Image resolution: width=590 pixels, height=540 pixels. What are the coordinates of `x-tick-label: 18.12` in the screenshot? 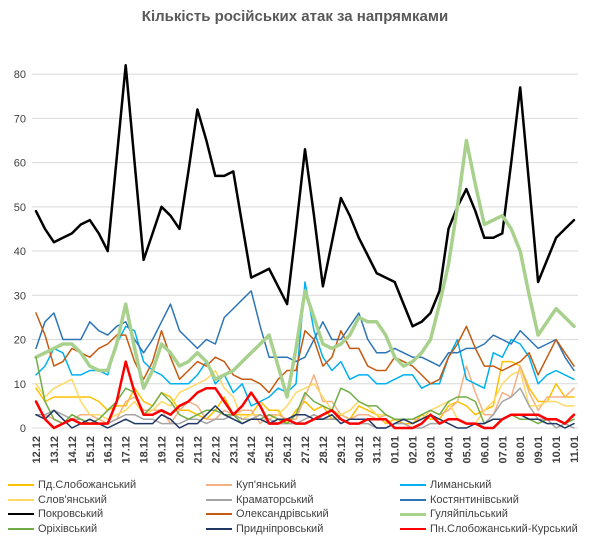 It's located at (145, 450).